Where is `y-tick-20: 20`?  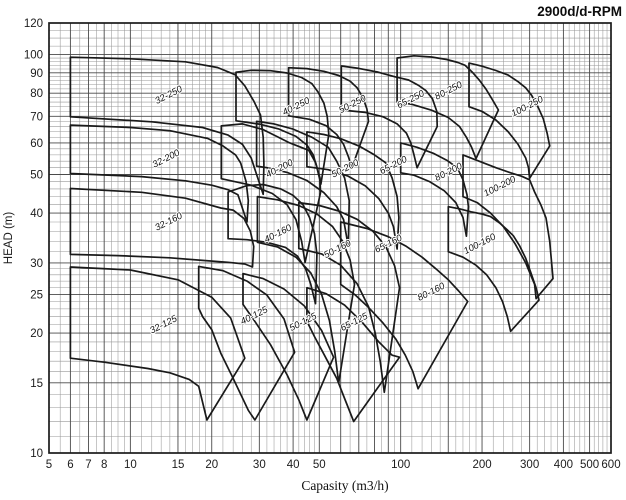 y-tick-20: 20 is located at coordinates (36, 334).